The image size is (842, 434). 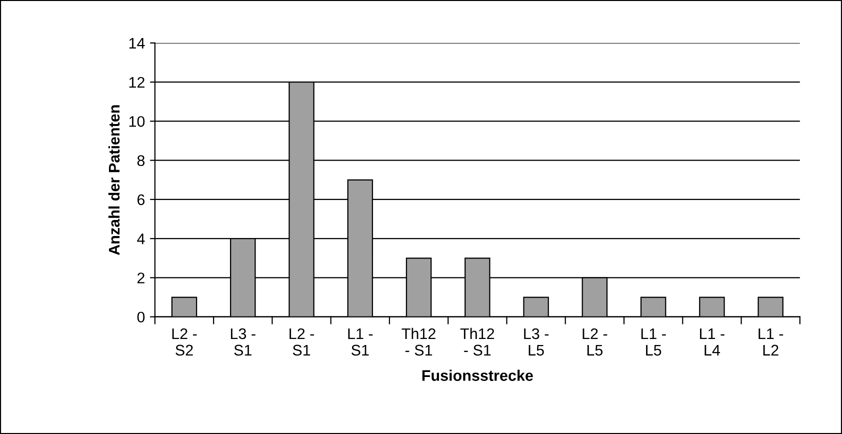 What do you see at coordinates (243, 342) in the screenshot?
I see `x-tick-label: L3 - S1` at bounding box center [243, 342].